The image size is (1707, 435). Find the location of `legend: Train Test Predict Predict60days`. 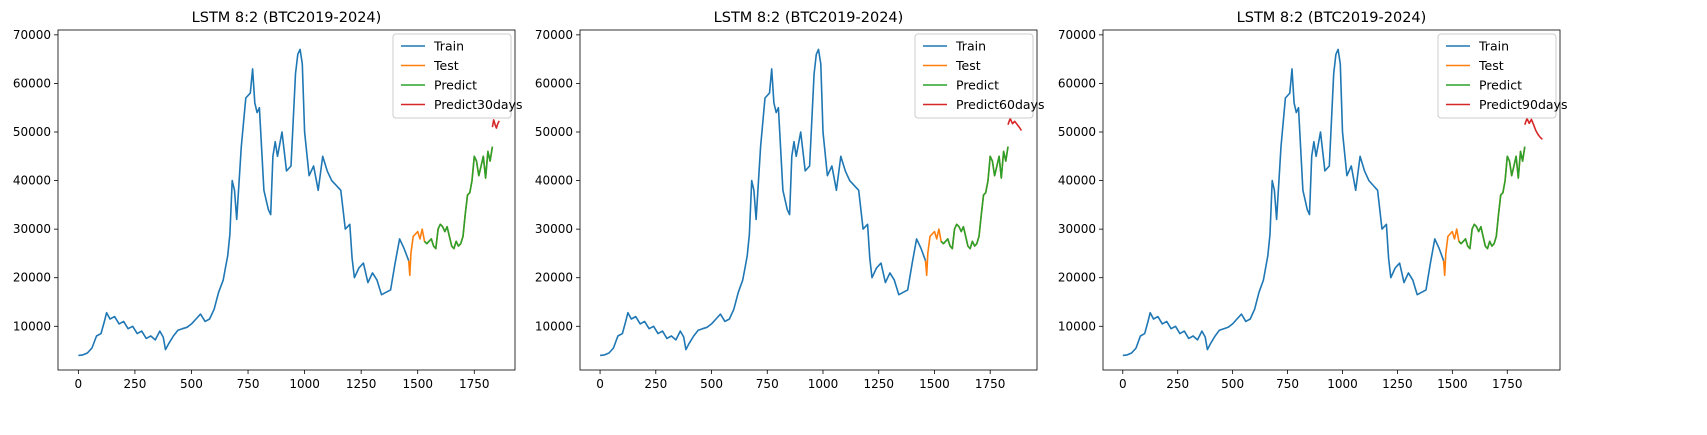

legend: Train Test Predict Predict60days is located at coordinates (979, 76).